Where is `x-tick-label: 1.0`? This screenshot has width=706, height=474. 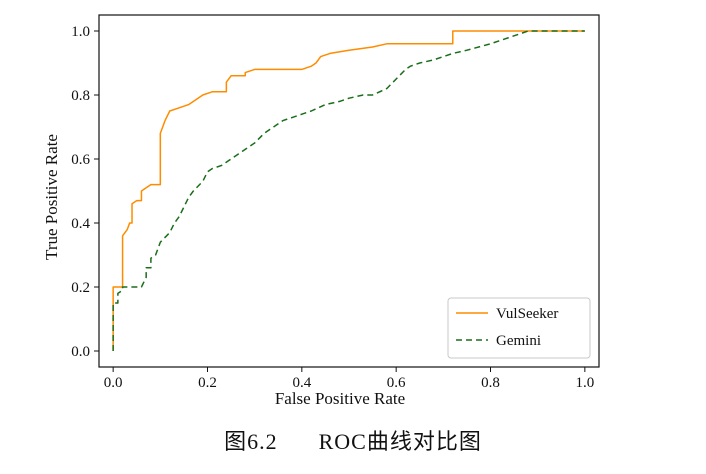 x-tick-label: 1.0 is located at coordinates (584, 383).